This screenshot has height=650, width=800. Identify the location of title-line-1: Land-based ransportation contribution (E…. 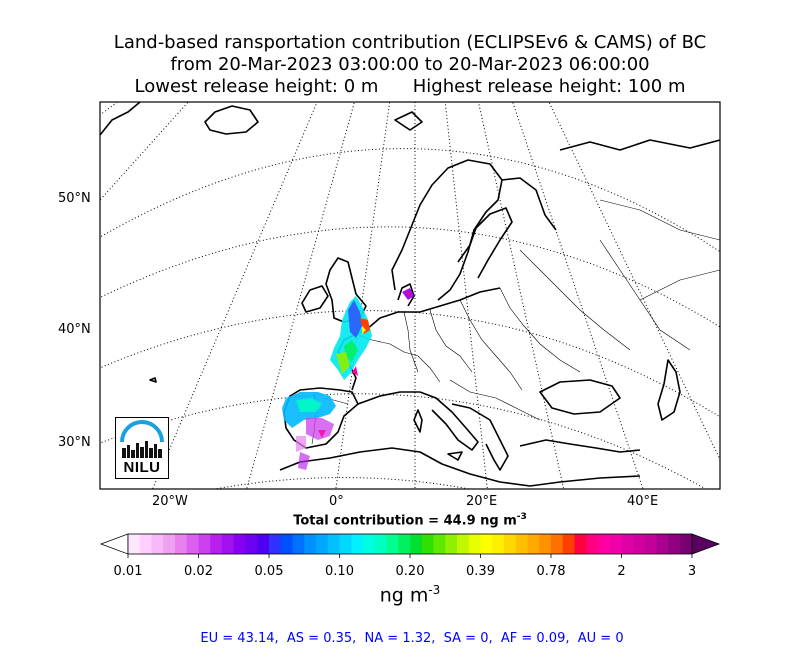
(410, 42).